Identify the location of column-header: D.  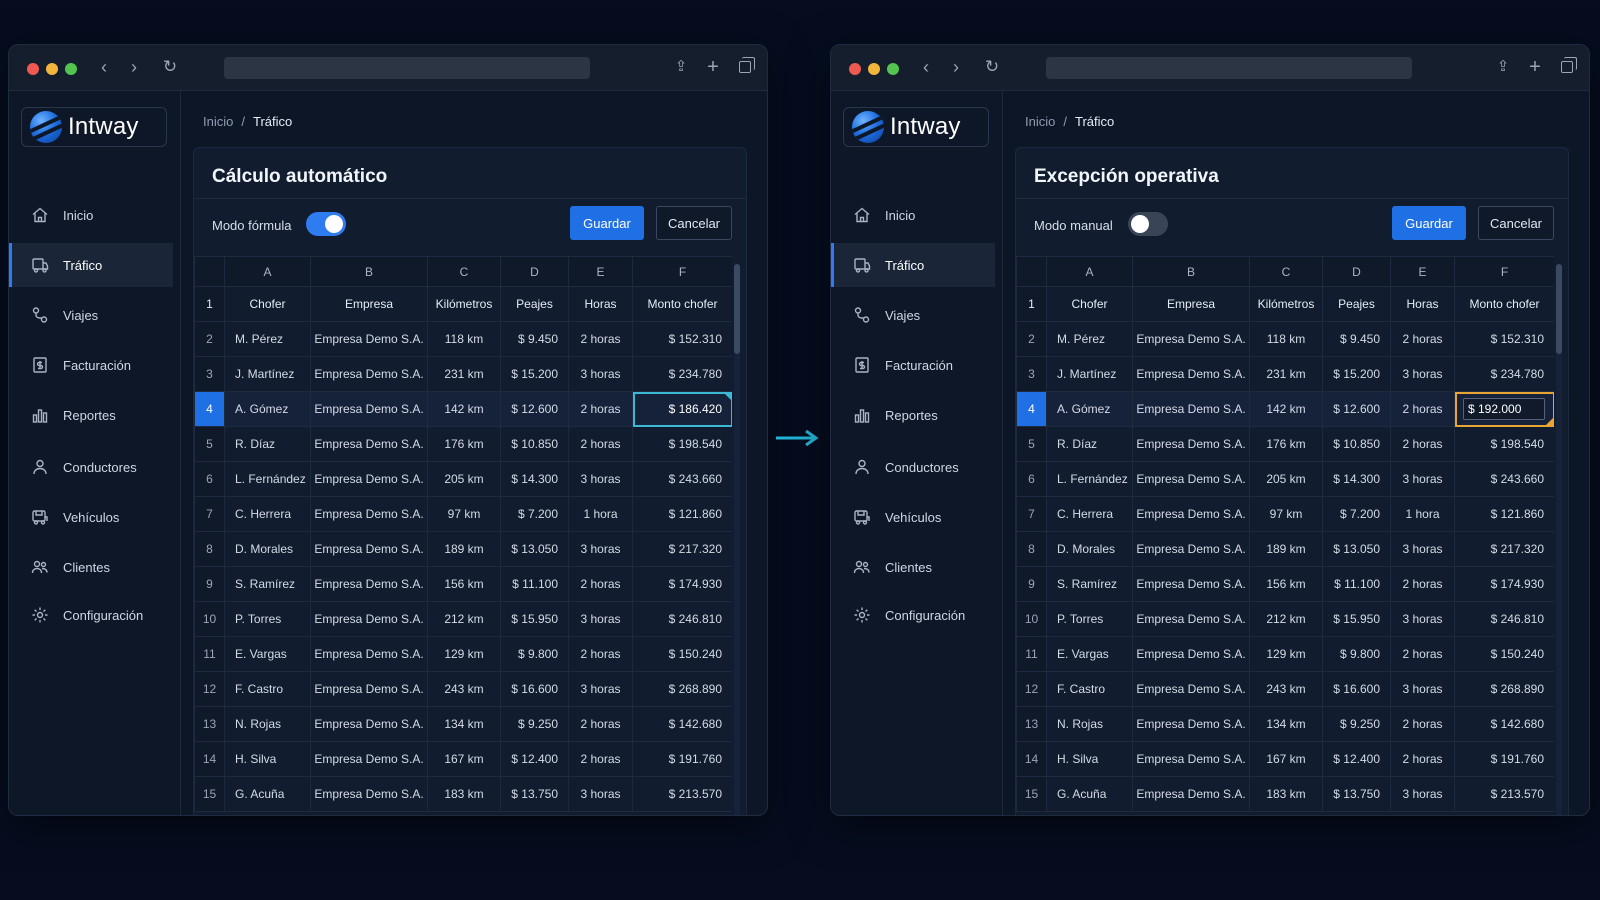
(1356, 271).